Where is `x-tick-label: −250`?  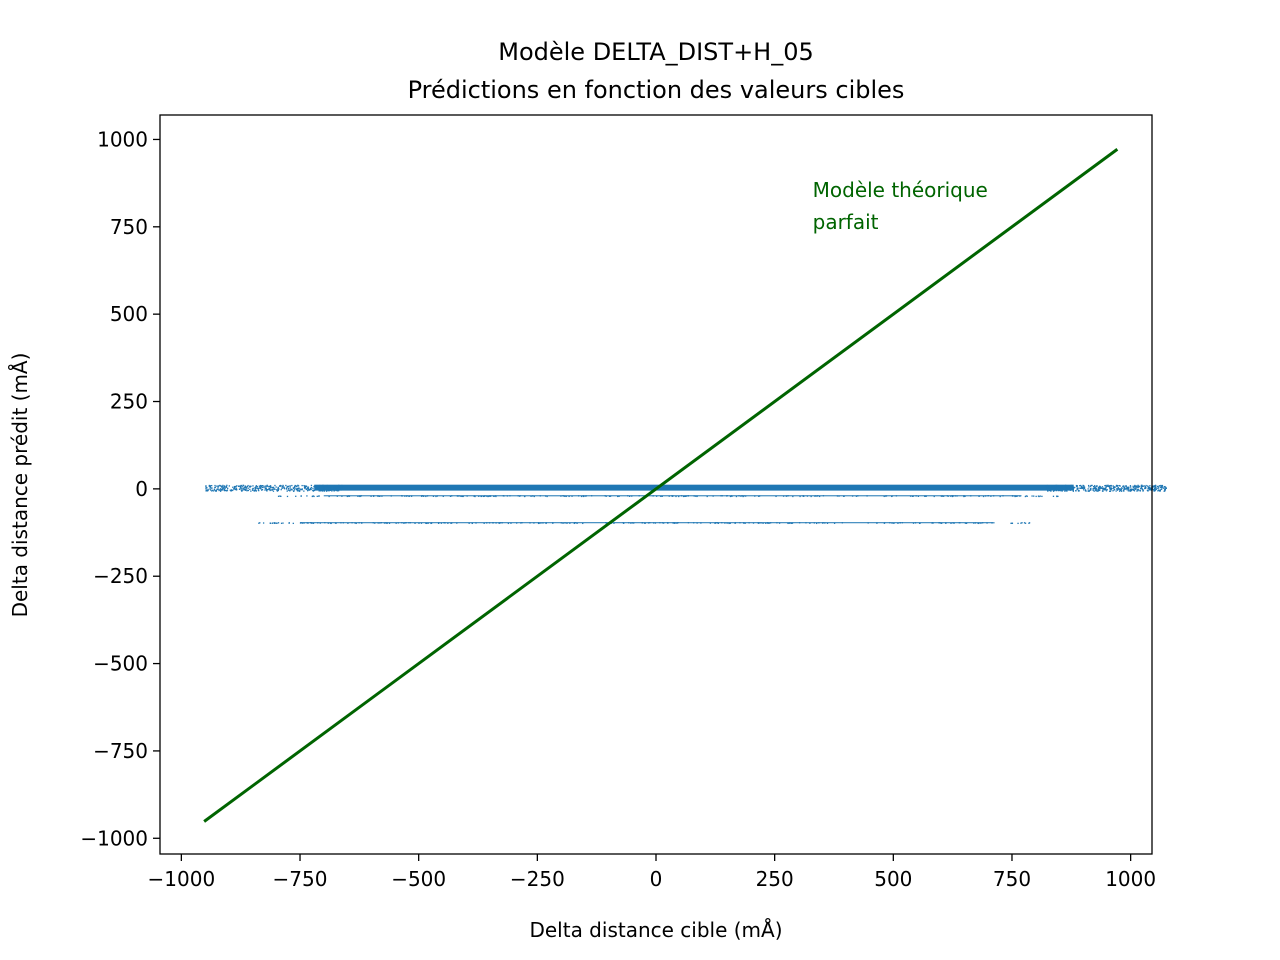 x-tick-label: −250 is located at coordinates (537, 879).